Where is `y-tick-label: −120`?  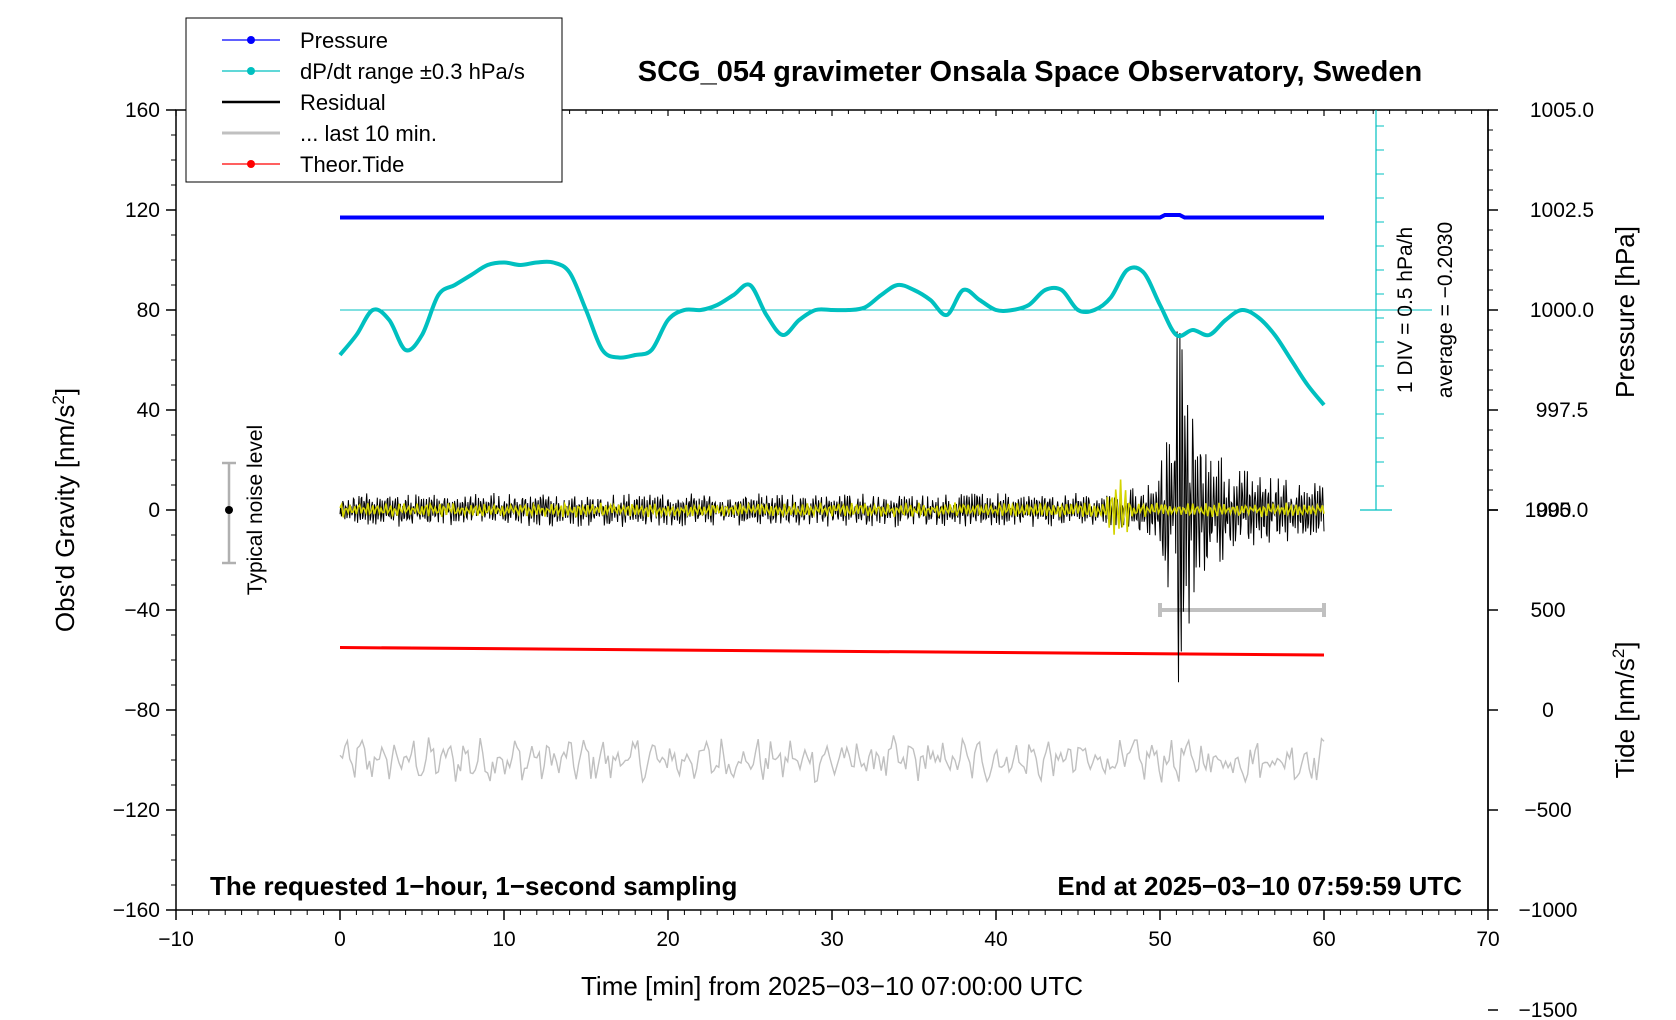
y-tick-label: −120 is located at coordinates (136, 810).